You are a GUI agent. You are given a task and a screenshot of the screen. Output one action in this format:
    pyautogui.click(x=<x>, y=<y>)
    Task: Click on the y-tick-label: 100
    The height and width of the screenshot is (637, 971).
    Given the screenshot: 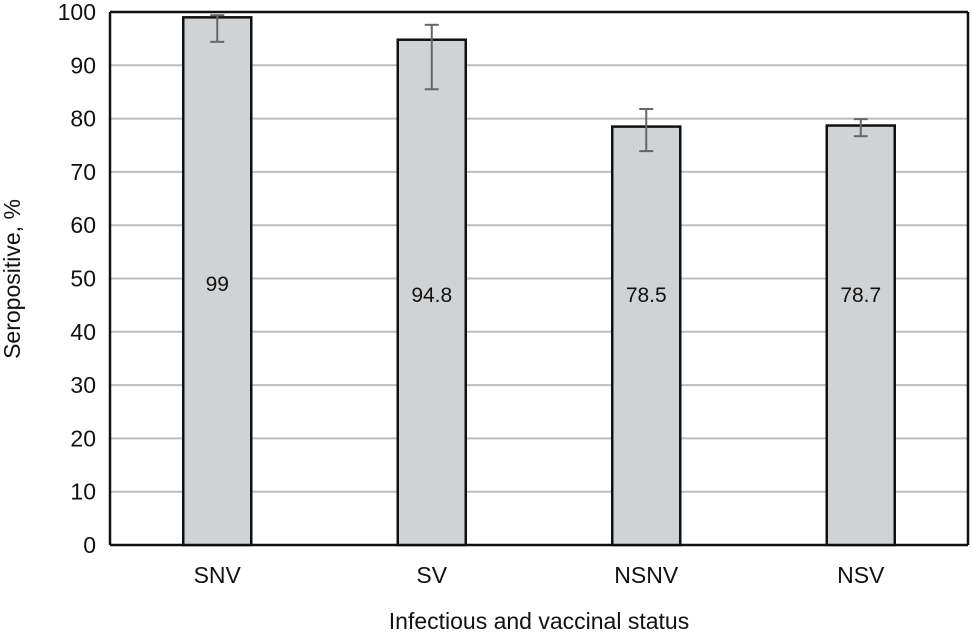 What is the action you would take?
    pyautogui.click(x=77, y=12)
    